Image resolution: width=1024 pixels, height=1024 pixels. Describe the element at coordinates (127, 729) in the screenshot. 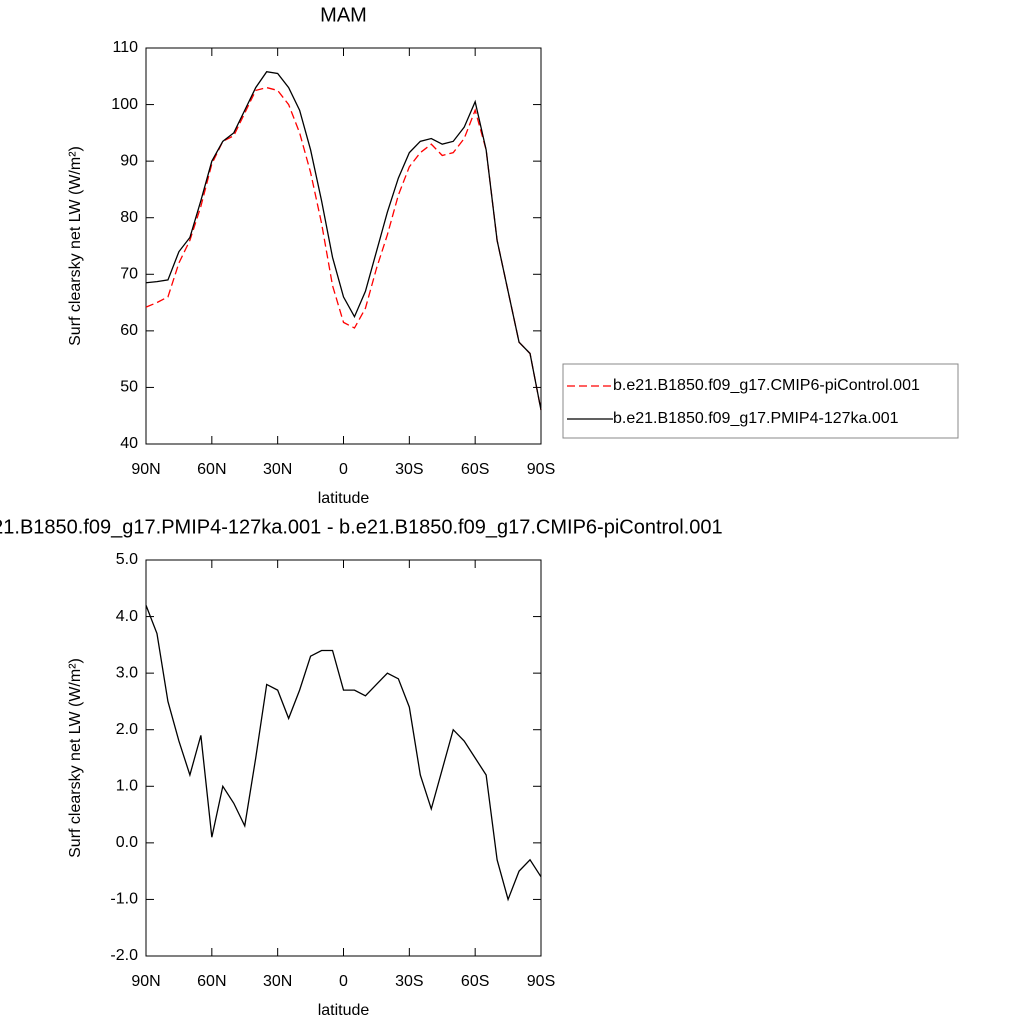

I see `y-tick-label: 2.0` at that location.